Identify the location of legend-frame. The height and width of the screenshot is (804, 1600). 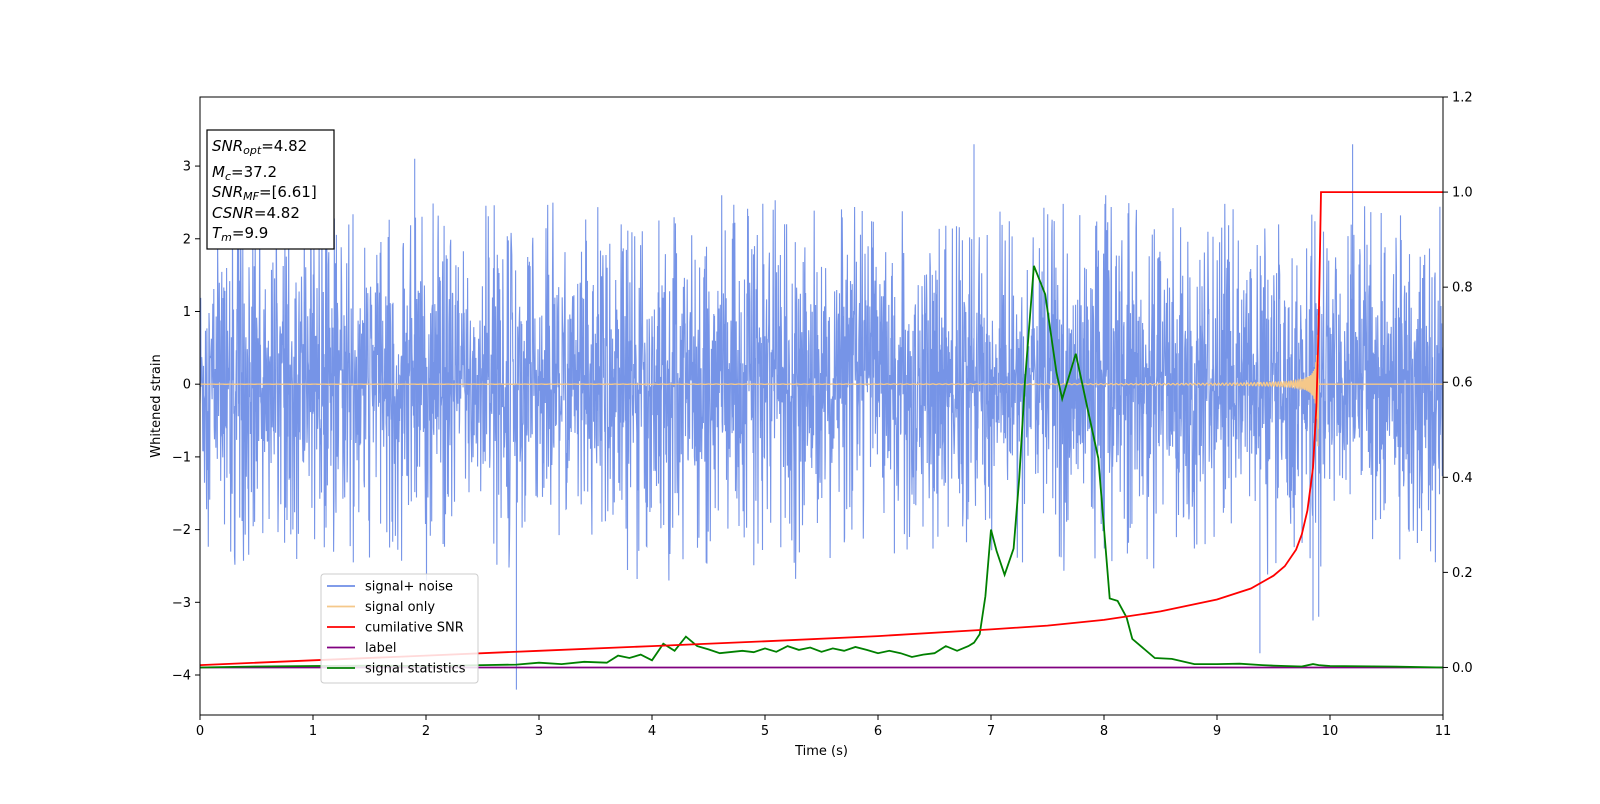
(399, 628).